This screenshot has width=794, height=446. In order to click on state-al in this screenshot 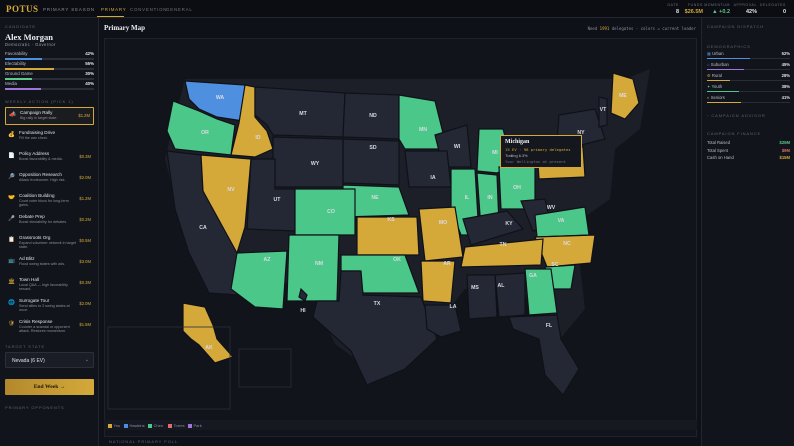, I will do `click(510, 295)`.